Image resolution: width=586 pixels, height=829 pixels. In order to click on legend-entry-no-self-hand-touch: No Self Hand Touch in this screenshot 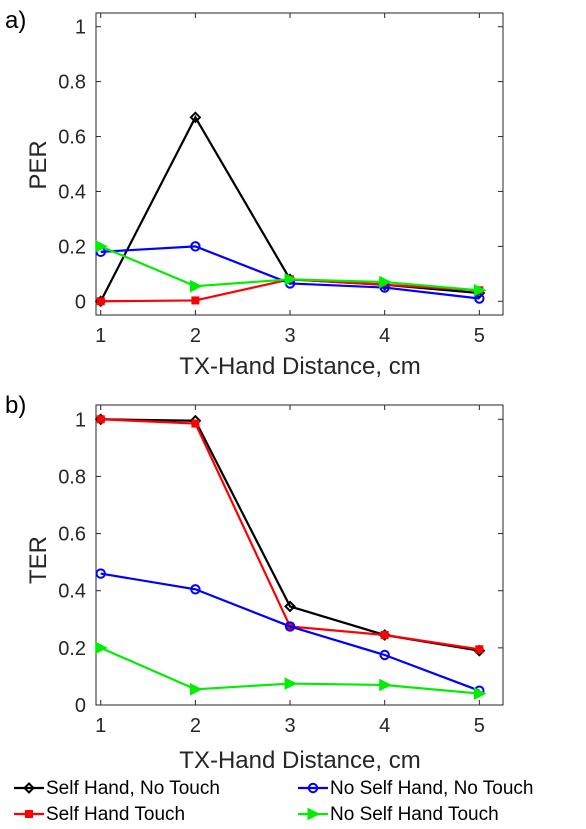, I will do `click(398, 814)`.